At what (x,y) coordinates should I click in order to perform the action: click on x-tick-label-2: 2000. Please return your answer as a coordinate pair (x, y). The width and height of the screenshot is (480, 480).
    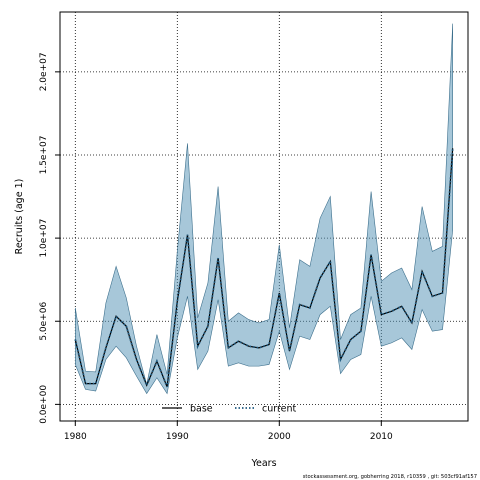
    Looking at the image, I should click on (279, 437).